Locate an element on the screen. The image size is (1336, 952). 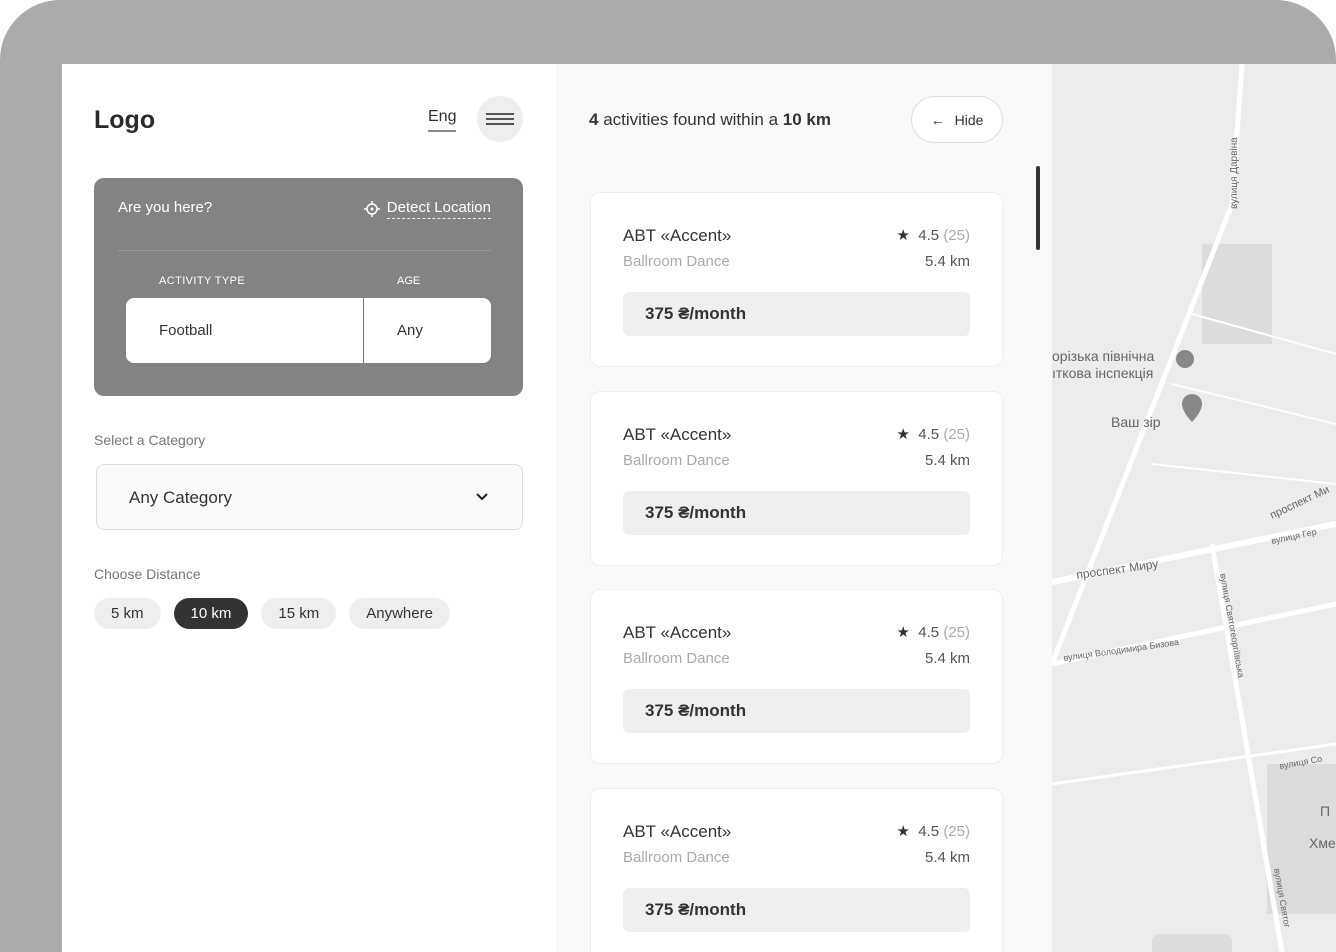
activity-age-selector: Football Any is located at coordinates (308, 330).